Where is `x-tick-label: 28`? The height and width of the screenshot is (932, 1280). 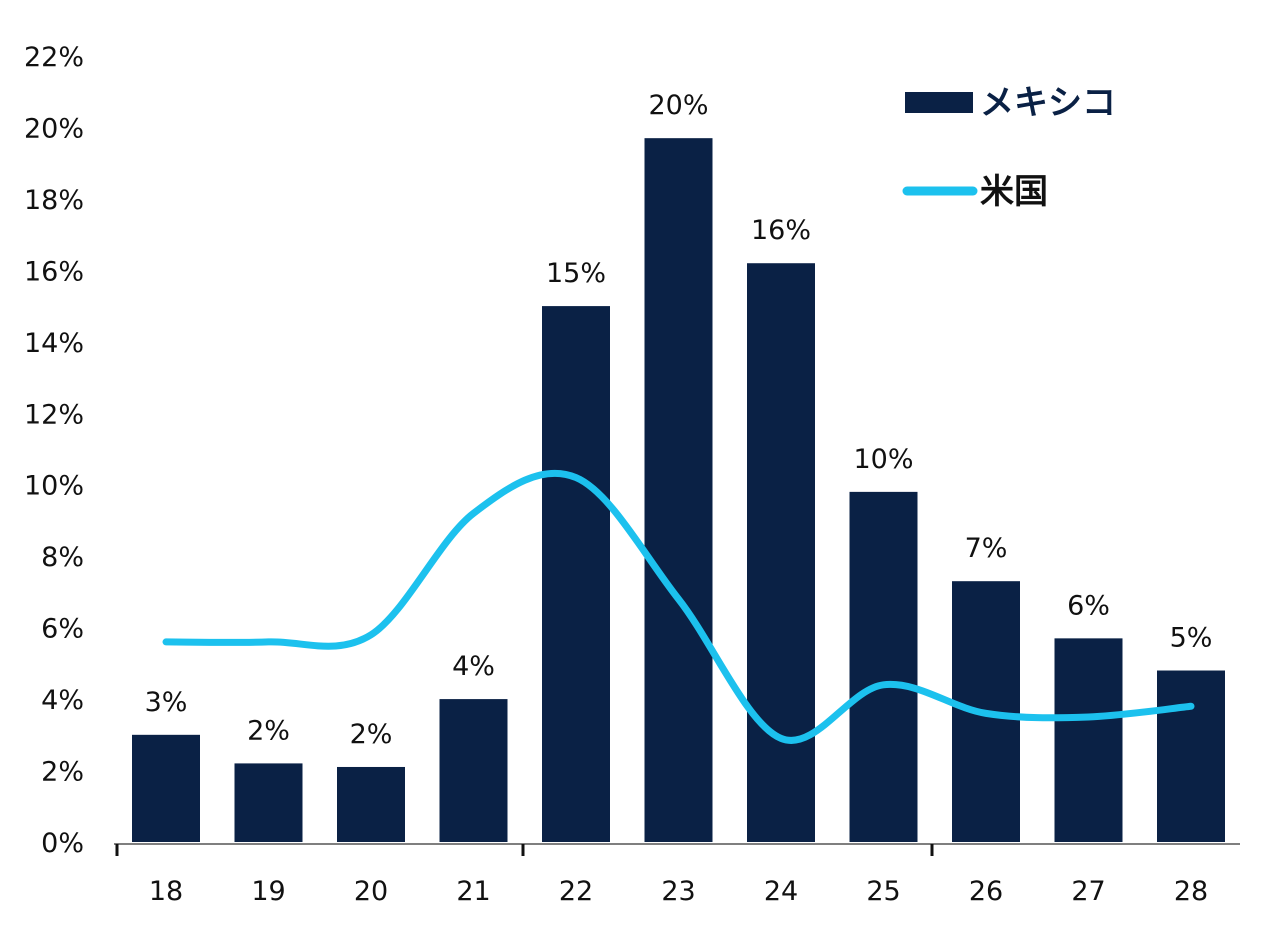
x-tick-label: 28 is located at coordinates (1191, 891).